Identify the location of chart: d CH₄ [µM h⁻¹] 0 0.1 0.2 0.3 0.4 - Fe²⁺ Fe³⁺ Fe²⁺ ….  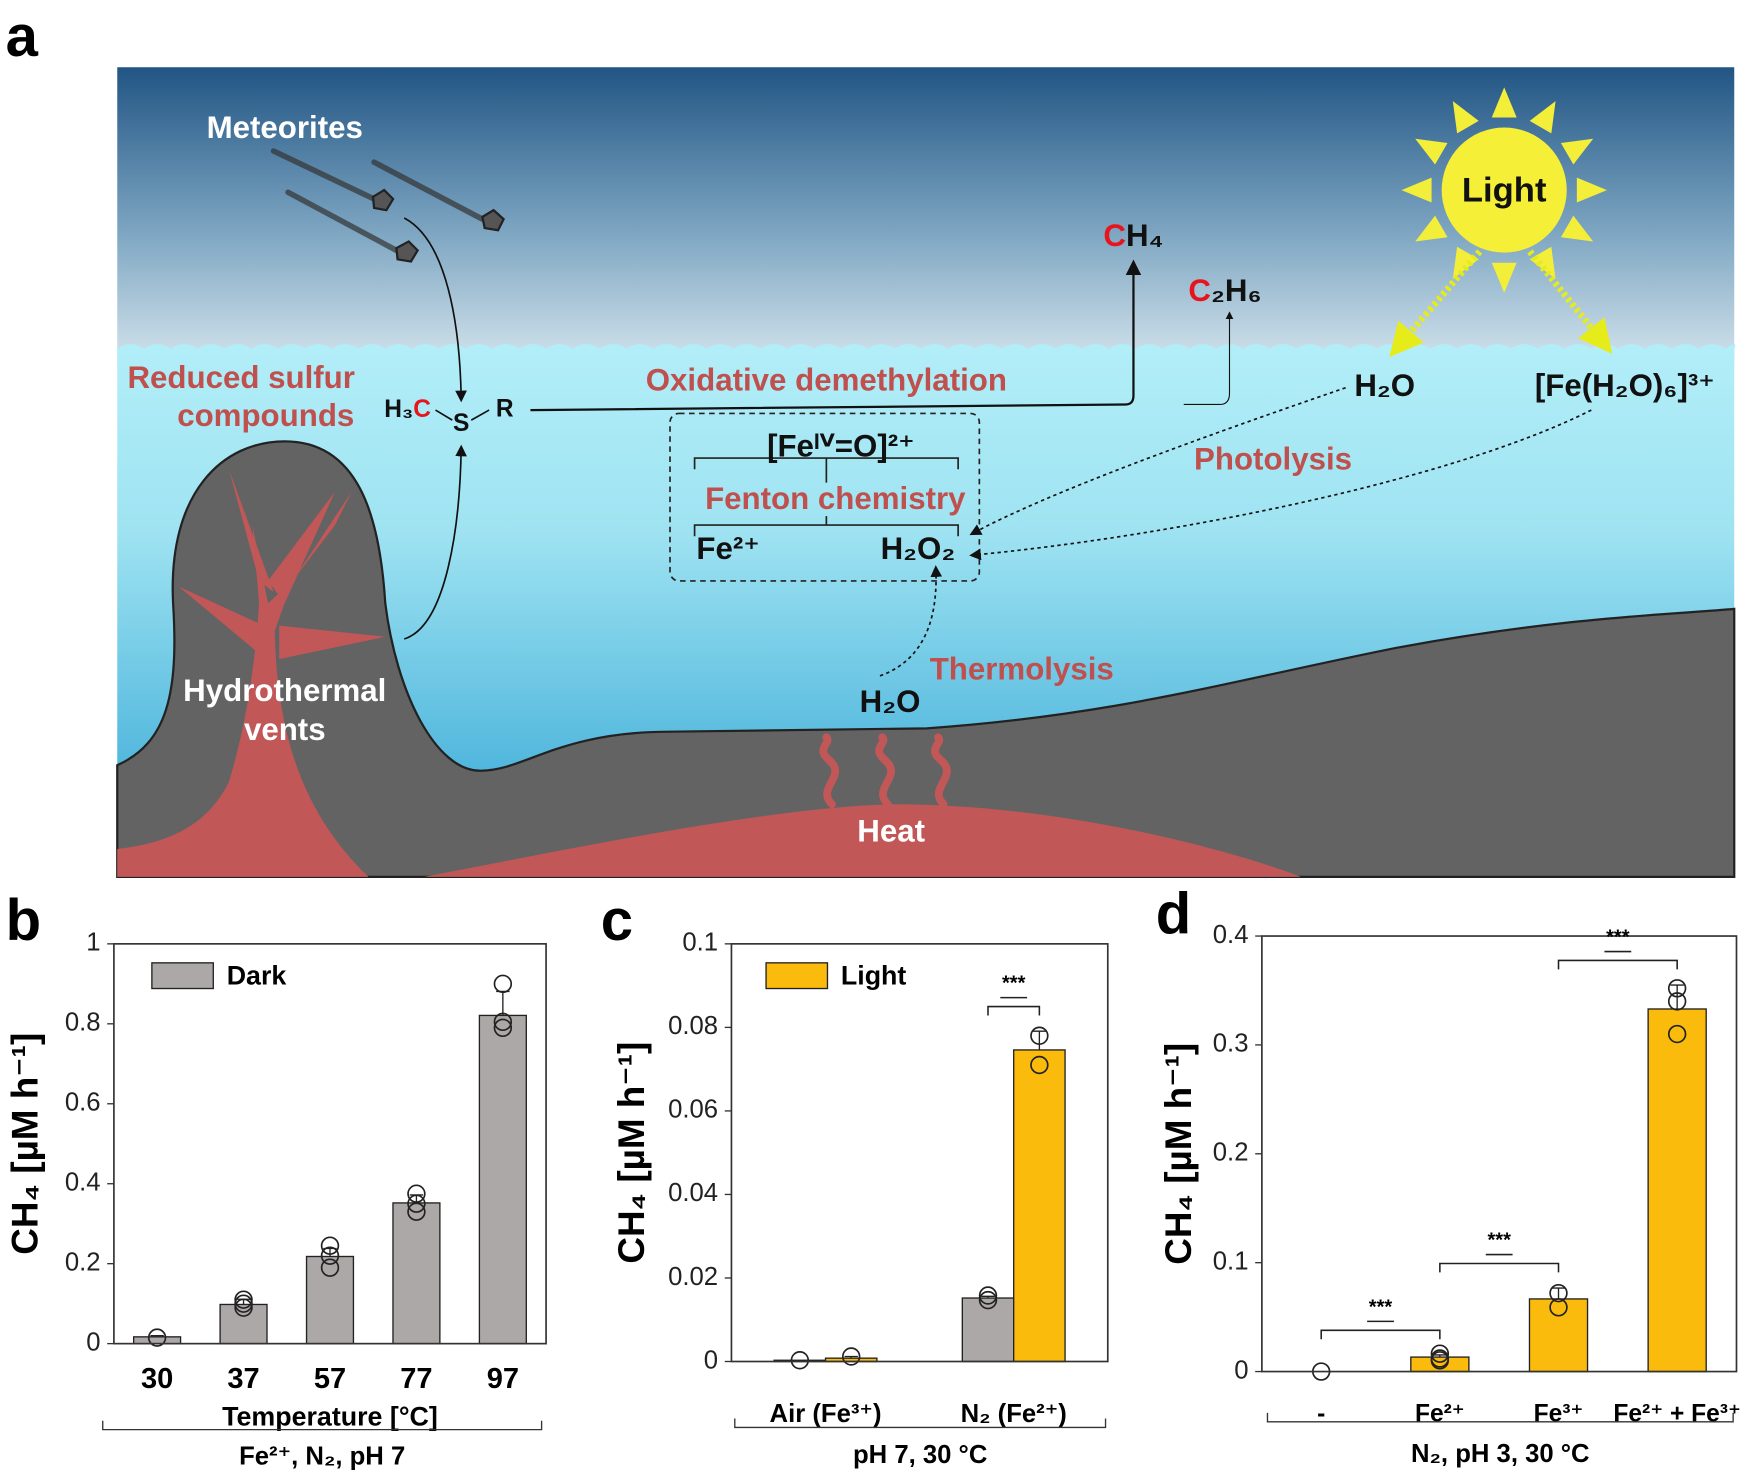
(1448, 1175).